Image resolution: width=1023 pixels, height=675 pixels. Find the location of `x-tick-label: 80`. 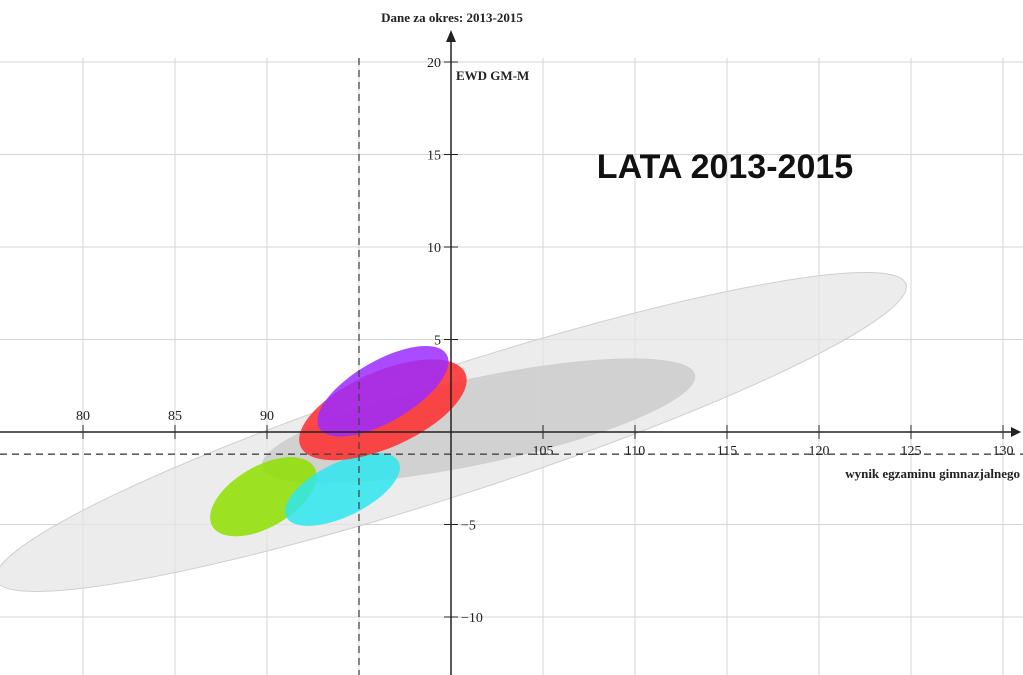

x-tick-label: 80 is located at coordinates (83, 416).